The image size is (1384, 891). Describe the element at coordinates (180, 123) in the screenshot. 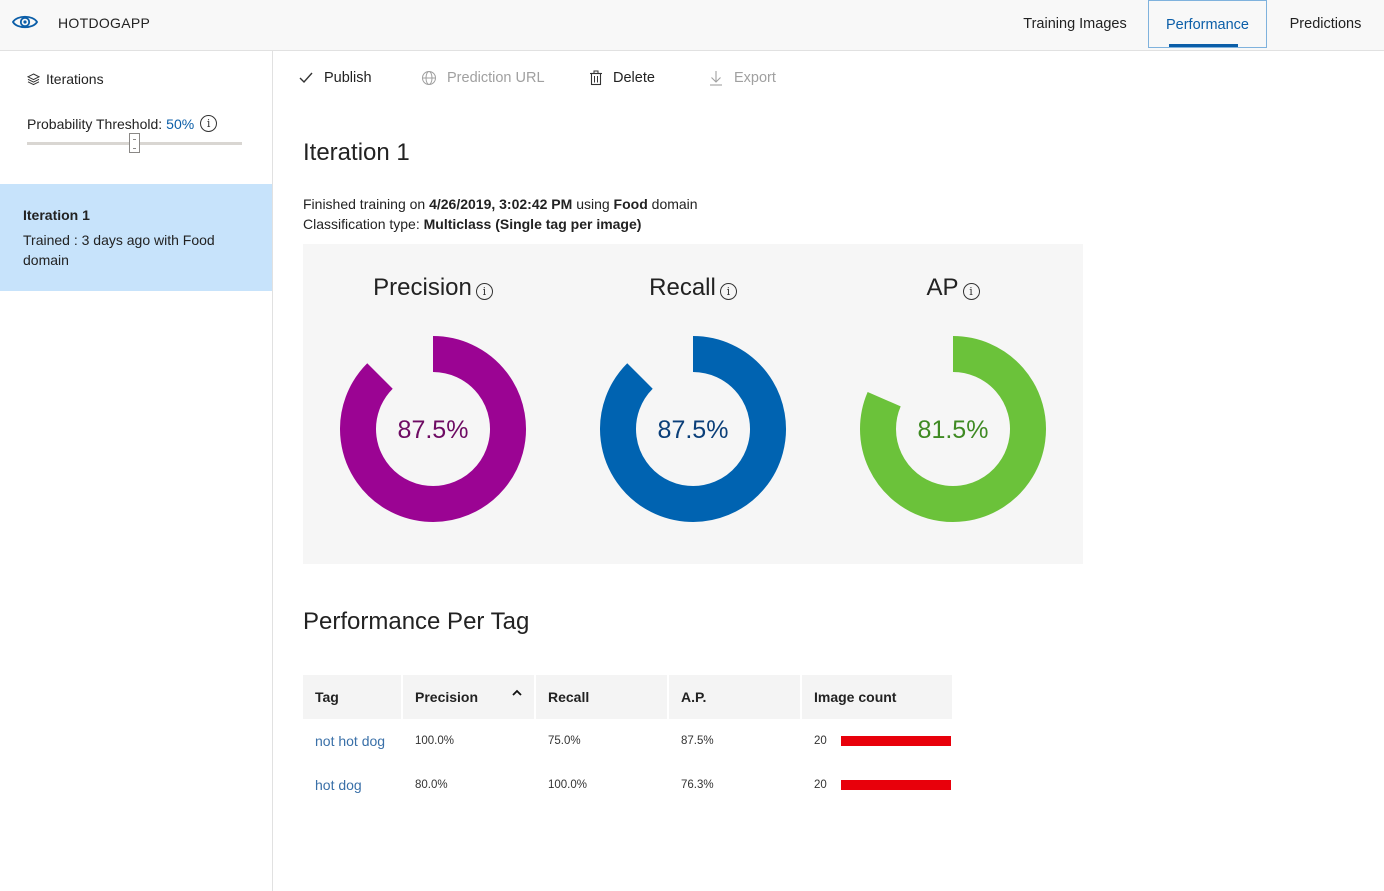

I see `threshold-value: 50%` at that location.